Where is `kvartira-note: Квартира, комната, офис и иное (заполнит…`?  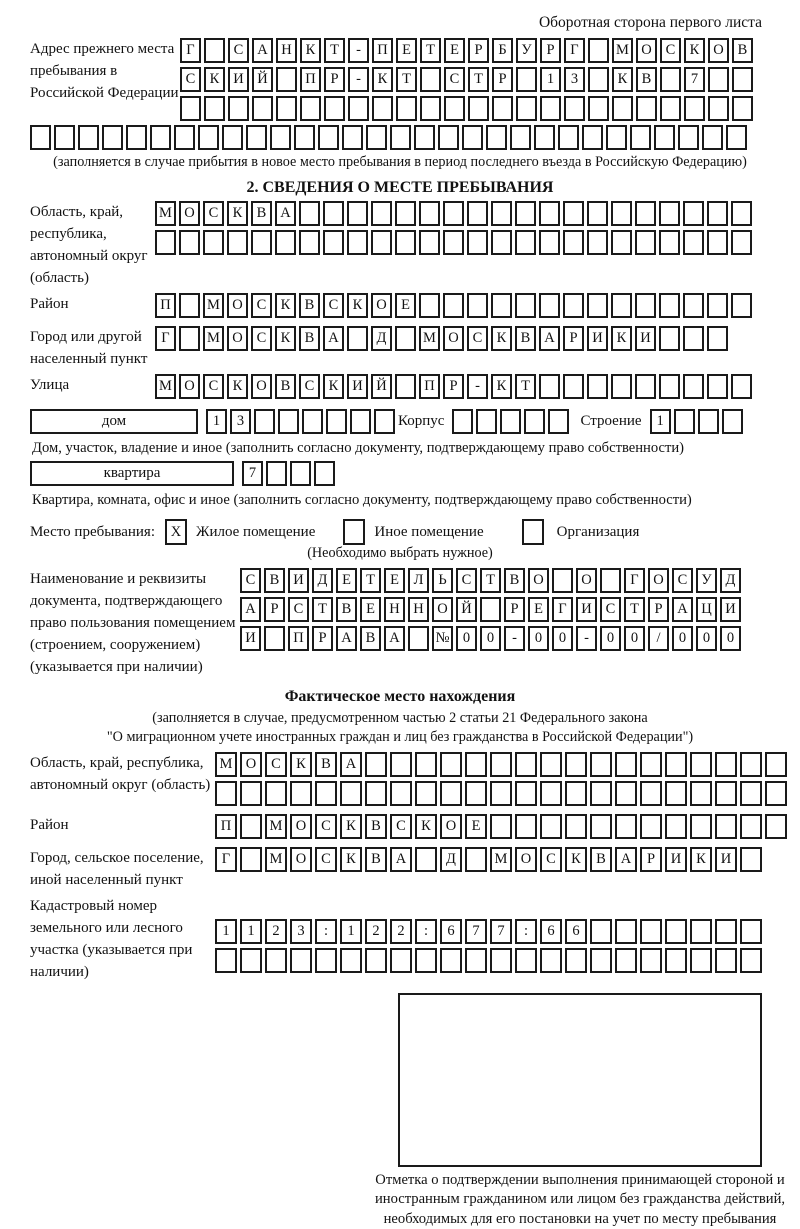
kvartira-note: Квартира, комната, офис и иное (заполнит… is located at coordinates (362, 500).